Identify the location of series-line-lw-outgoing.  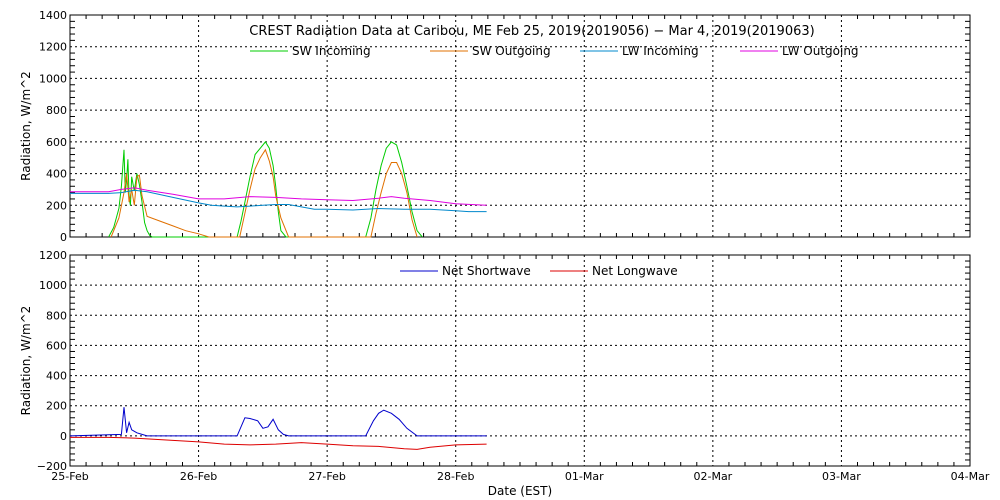
(278, 196).